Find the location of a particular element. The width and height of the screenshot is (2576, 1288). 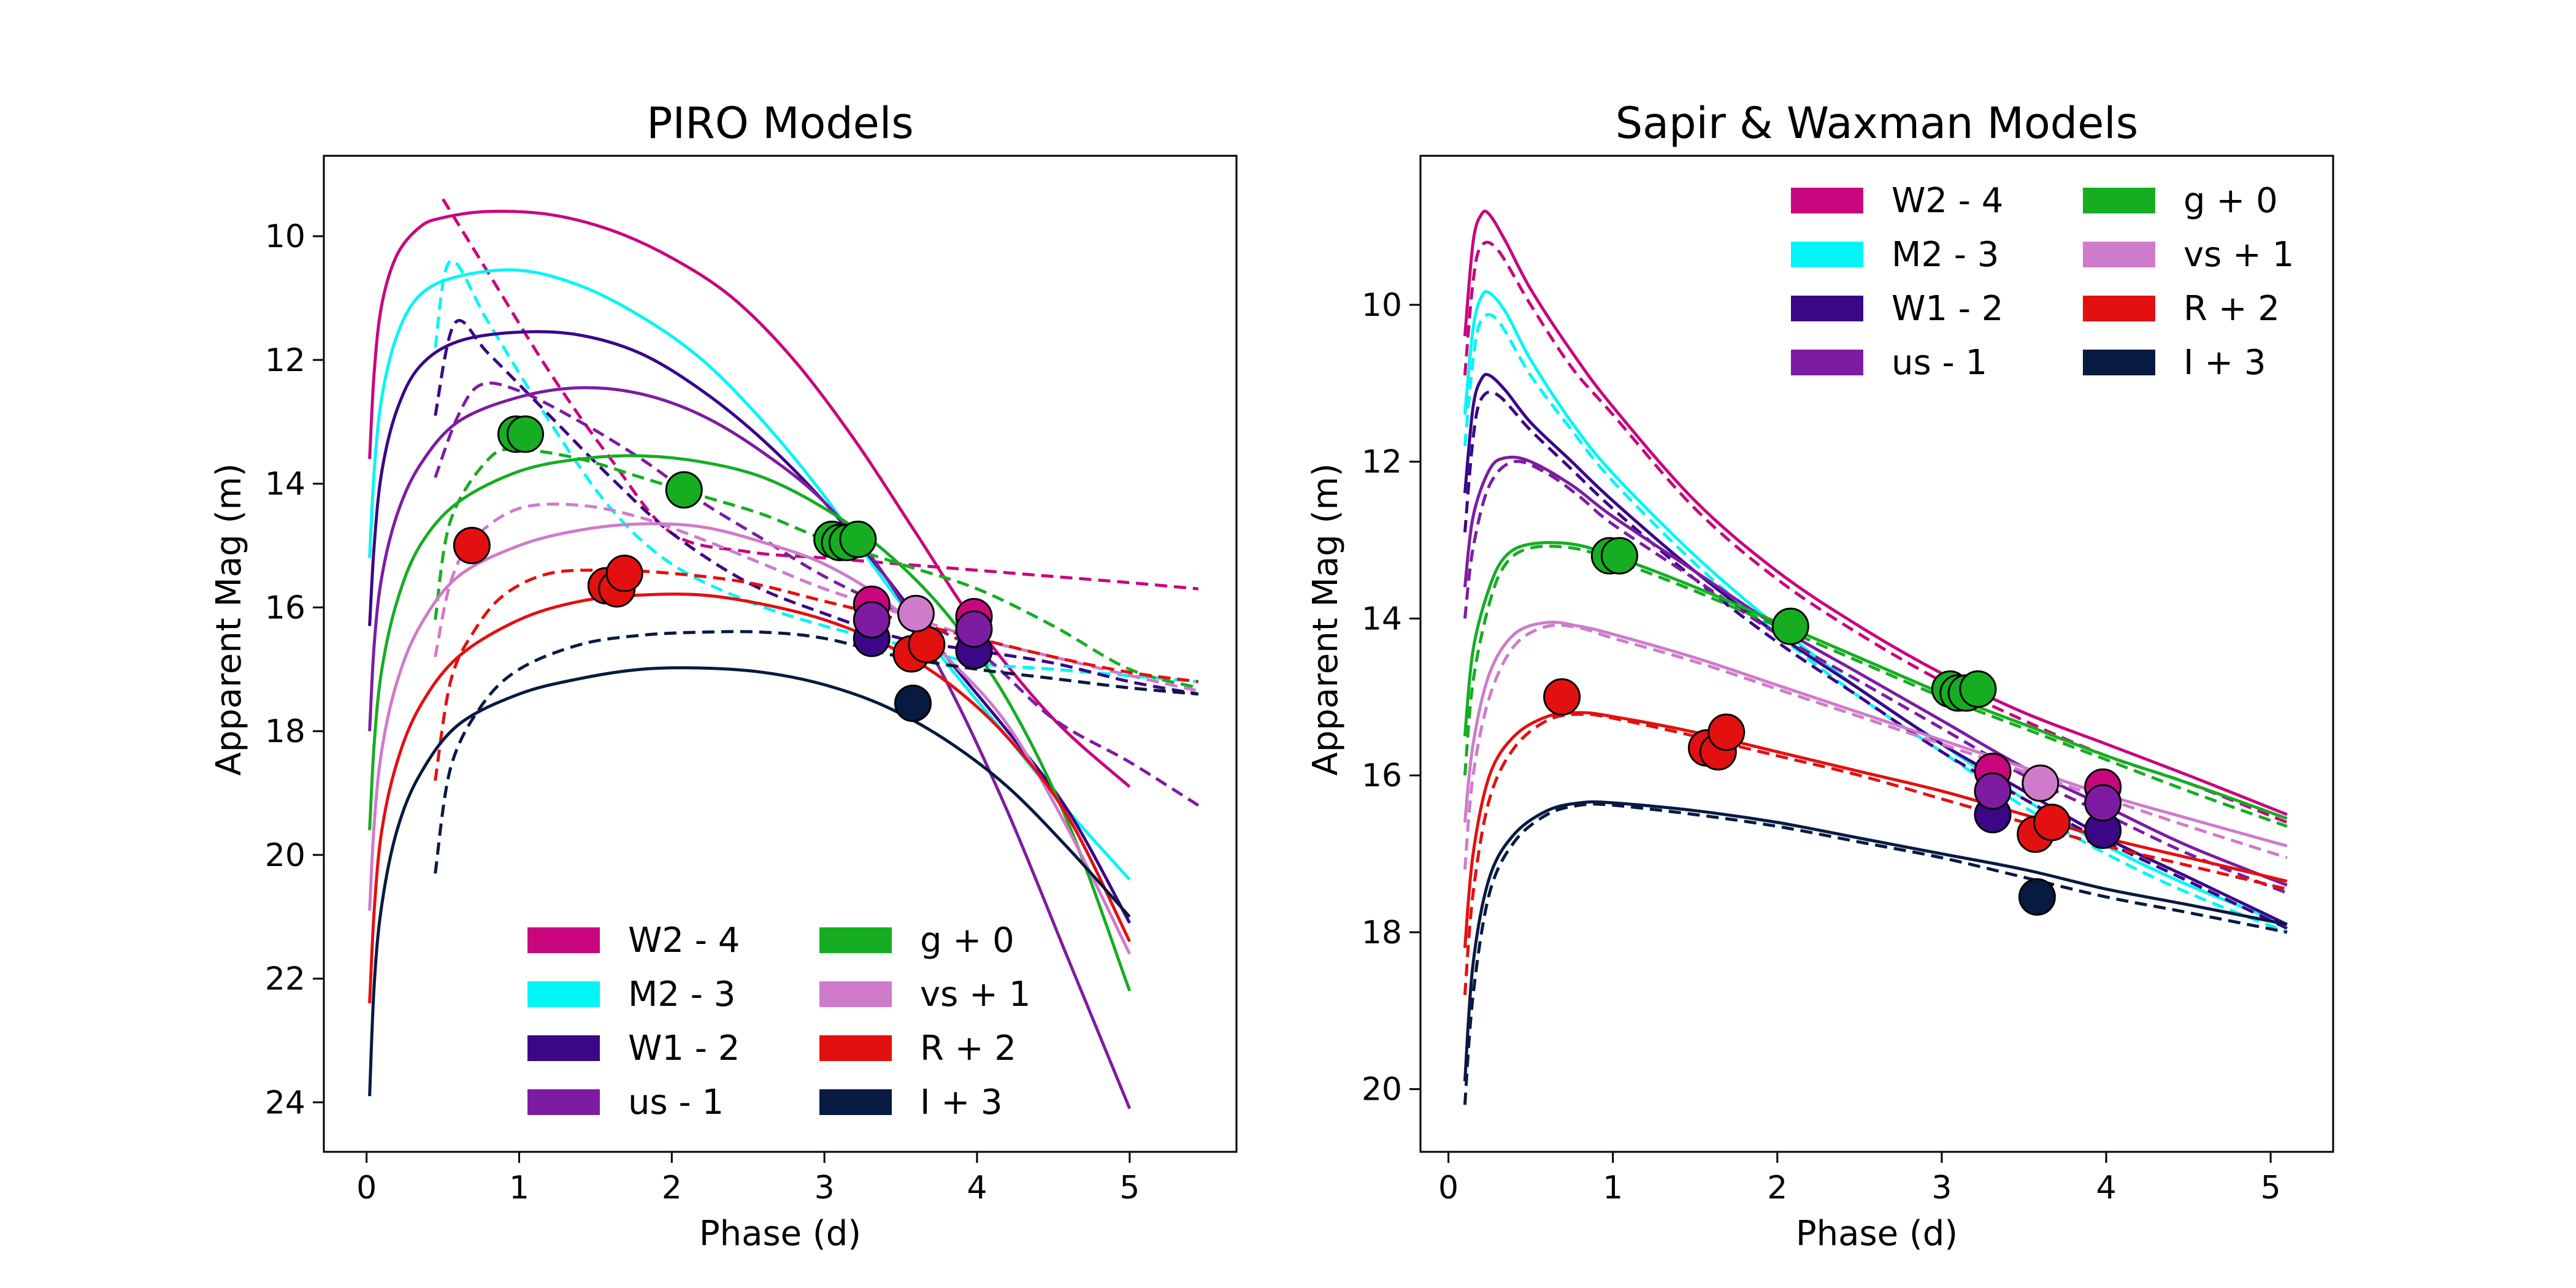

piro-i-3-model-dashed-line is located at coordinates (816, 752).